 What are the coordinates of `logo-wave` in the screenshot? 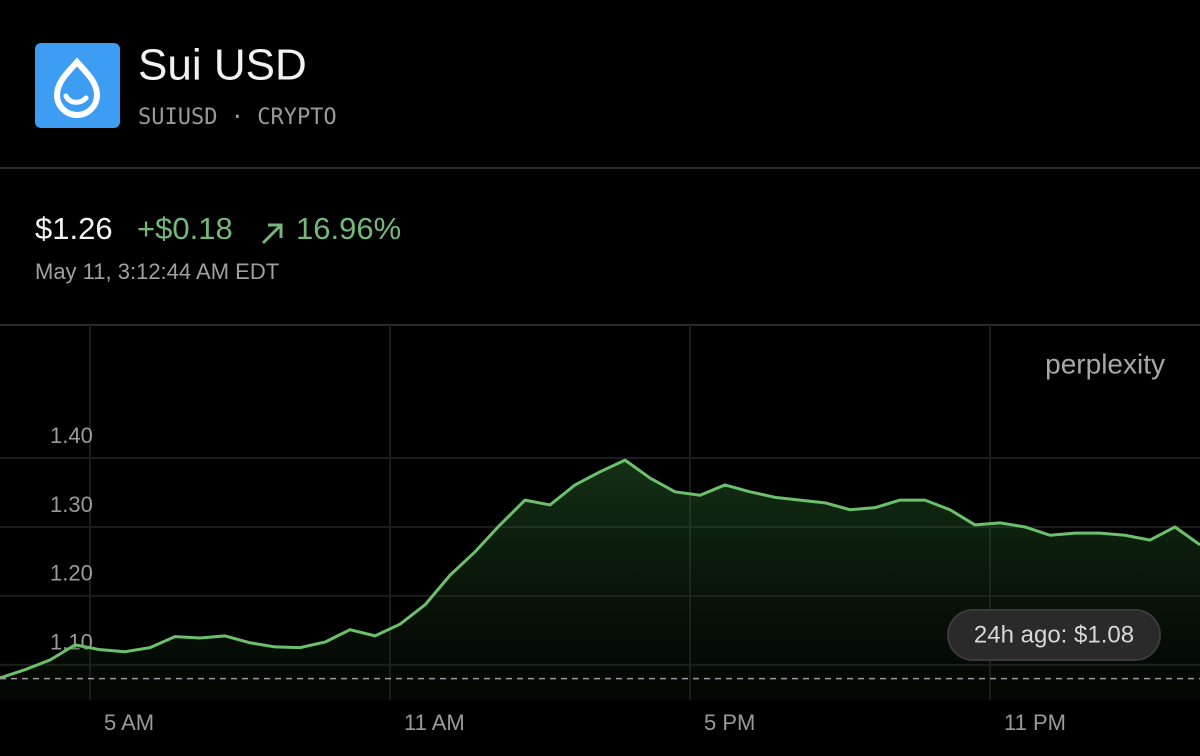 It's located at (76, 99).